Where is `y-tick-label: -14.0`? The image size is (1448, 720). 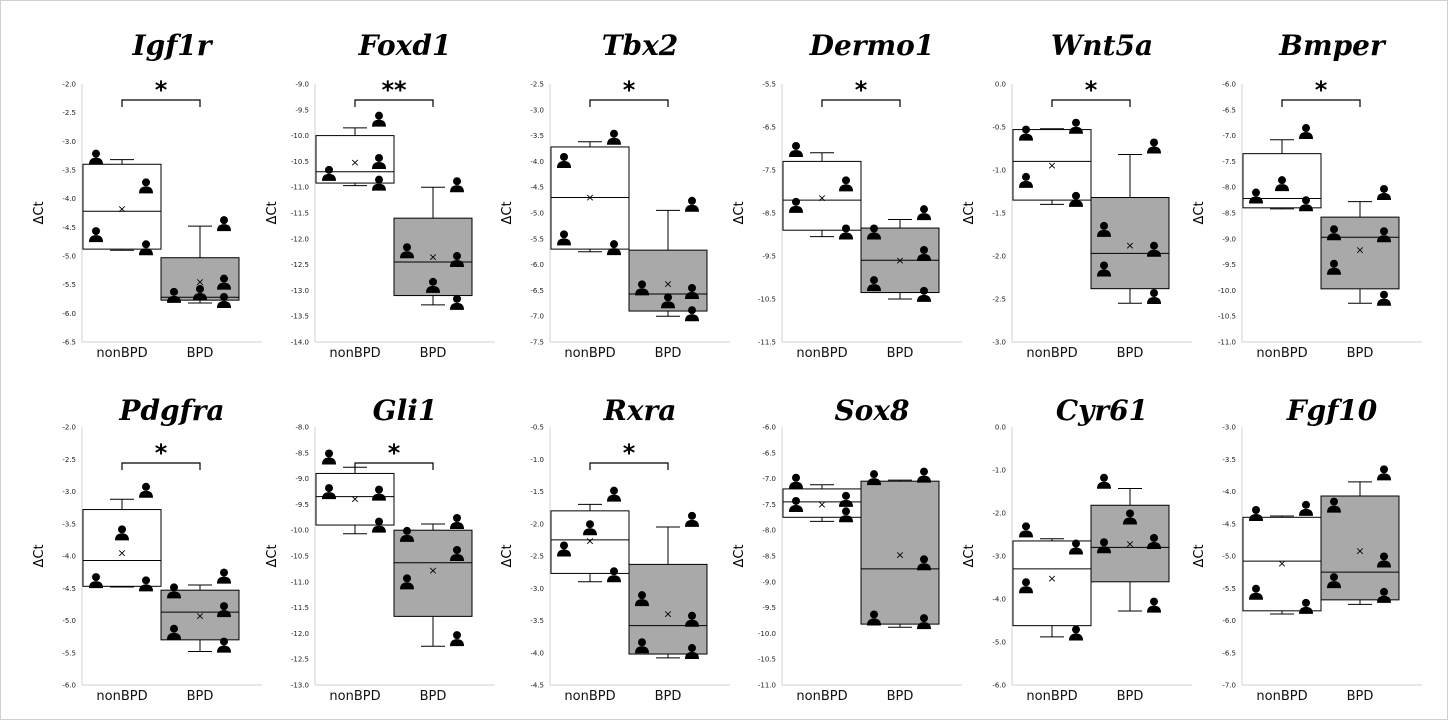 y-tick-label: -14.0 is located at coordinates (300, 343).